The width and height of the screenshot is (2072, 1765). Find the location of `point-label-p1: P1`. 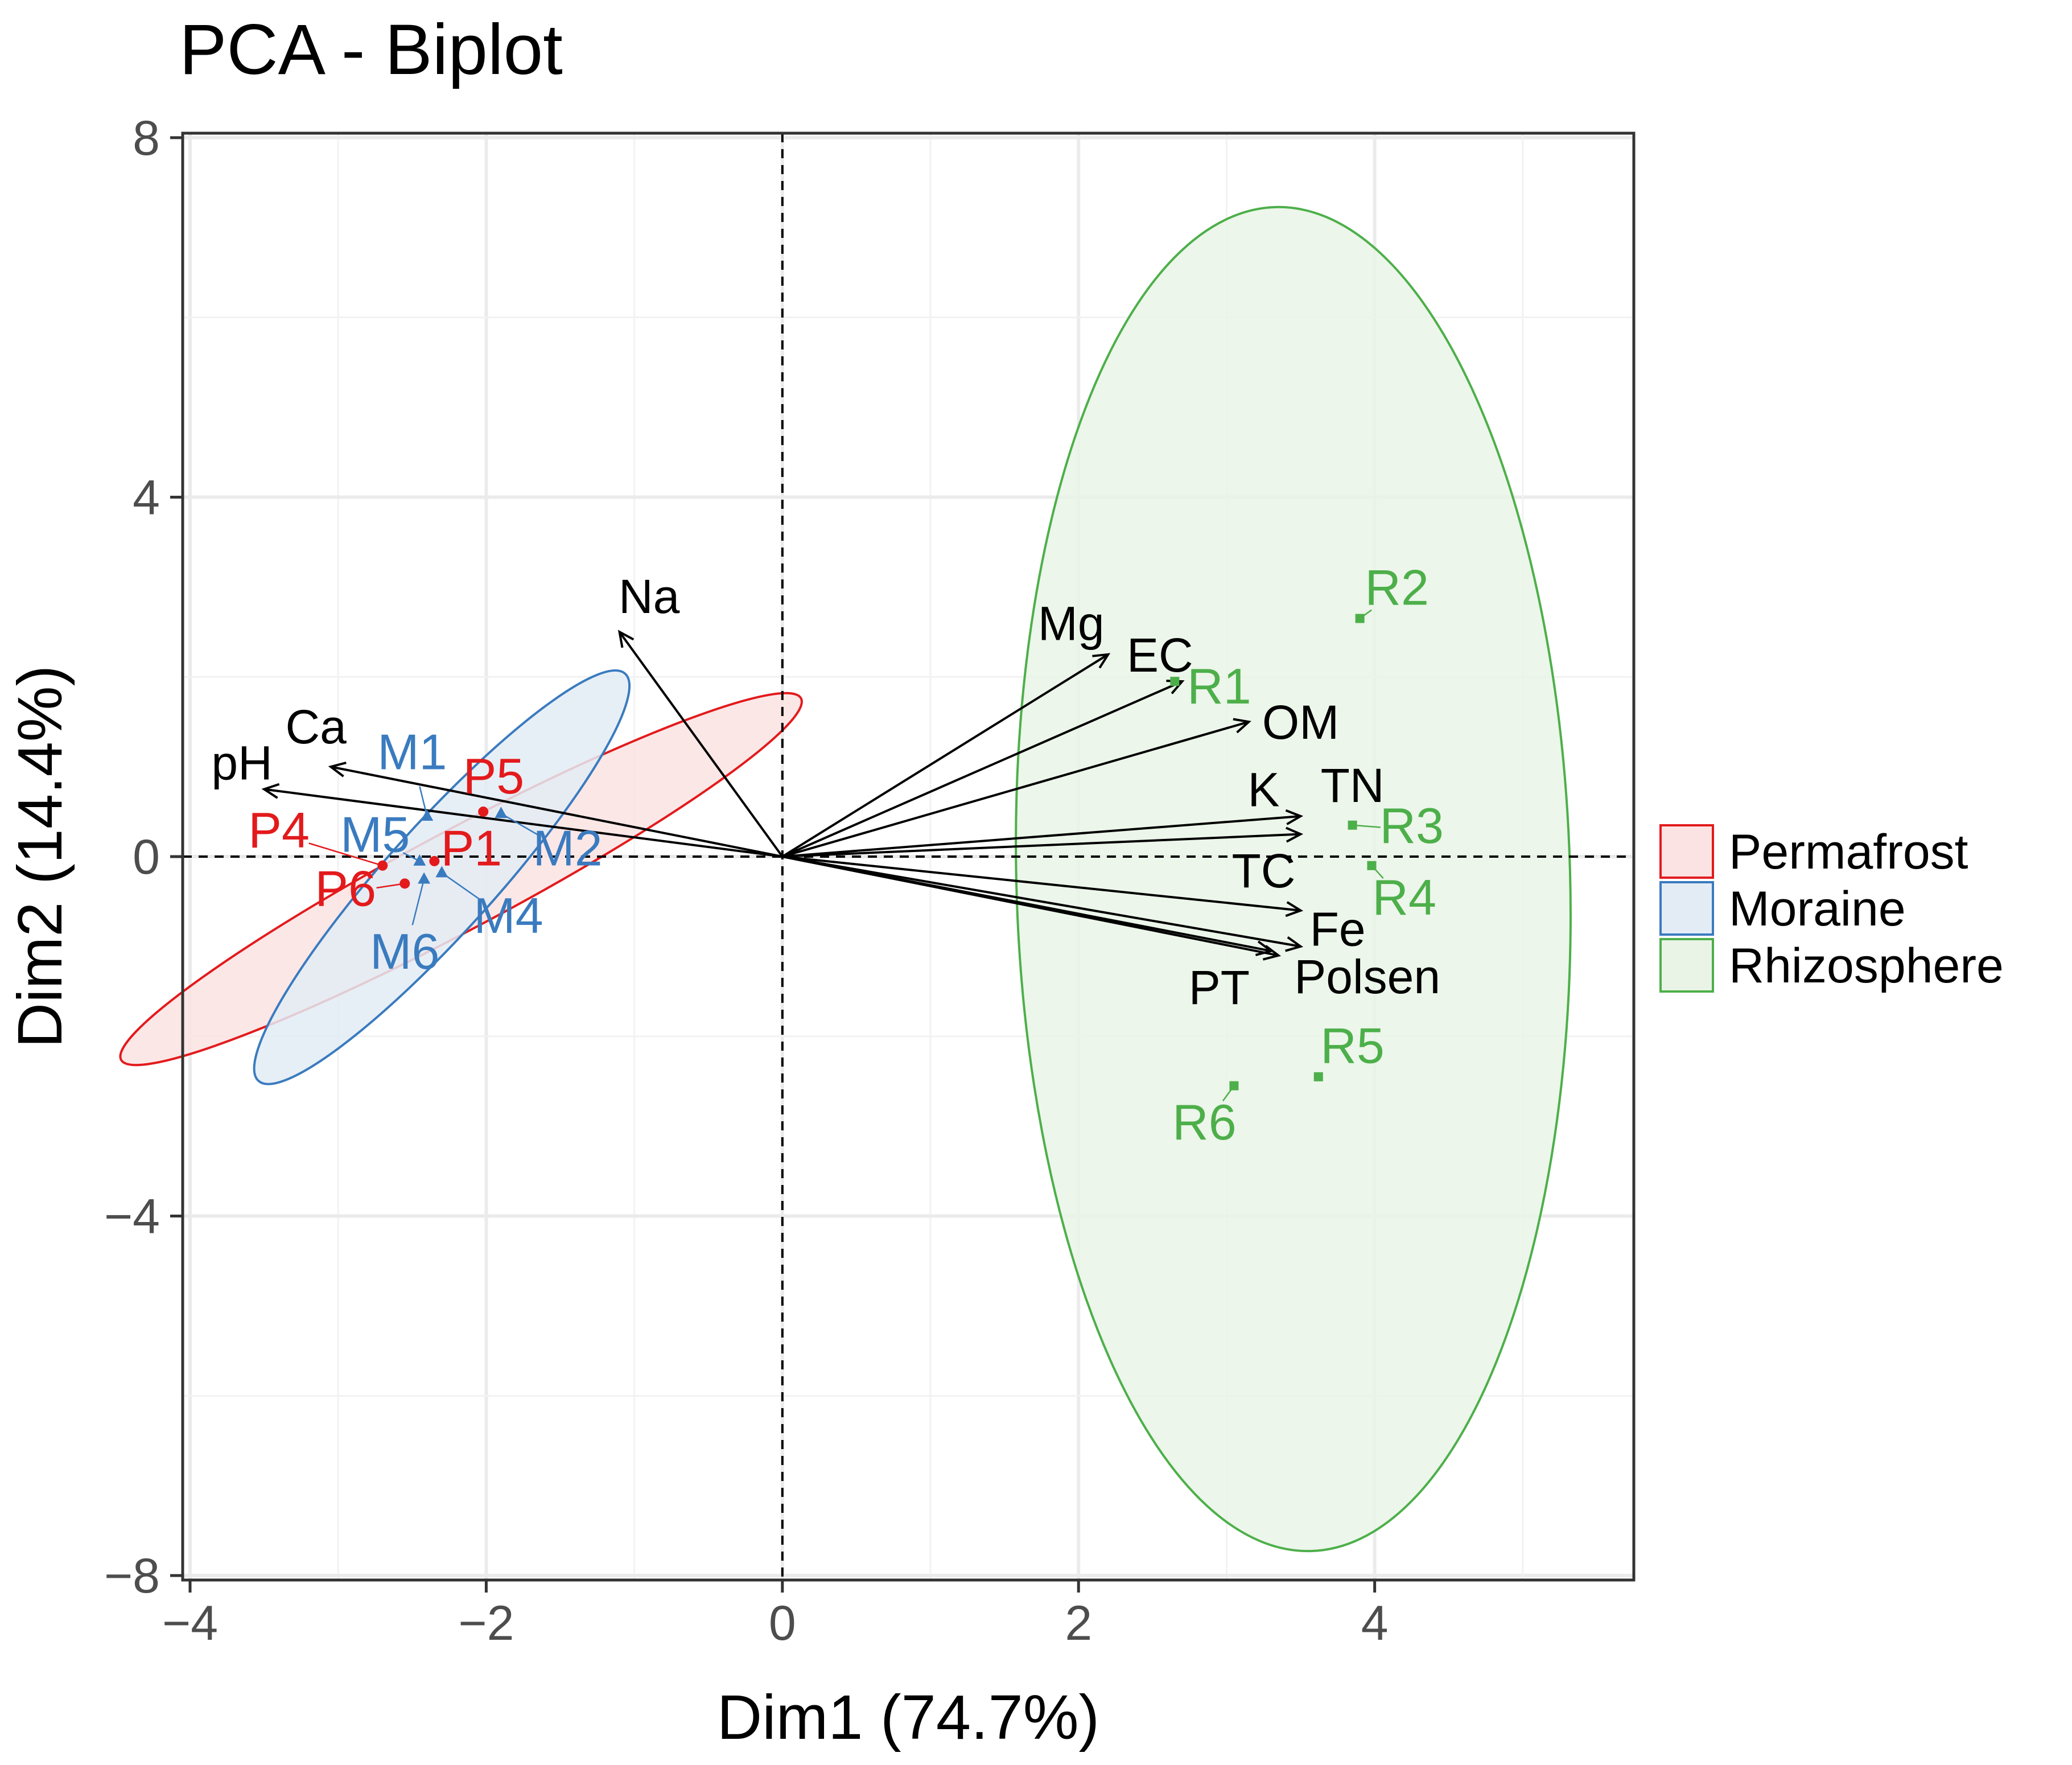

point-label-p1: P1 is located at coordinates (471, 848).